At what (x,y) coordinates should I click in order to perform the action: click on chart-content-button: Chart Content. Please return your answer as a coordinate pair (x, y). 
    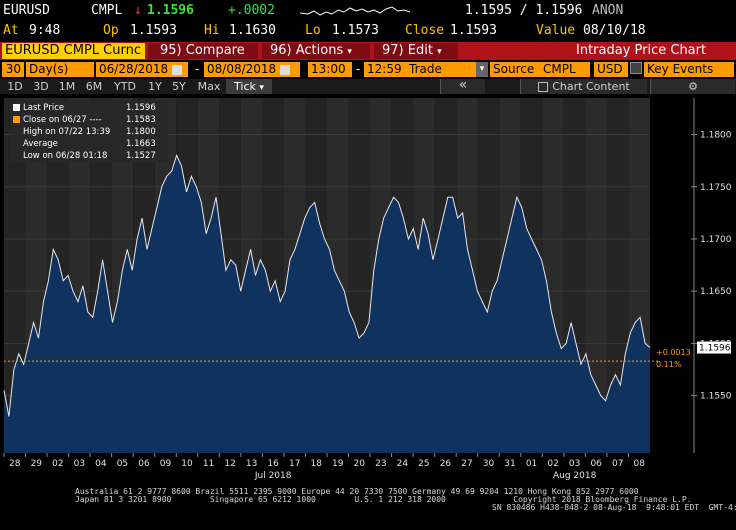
    Looking at the image, I should click on (583, 86).